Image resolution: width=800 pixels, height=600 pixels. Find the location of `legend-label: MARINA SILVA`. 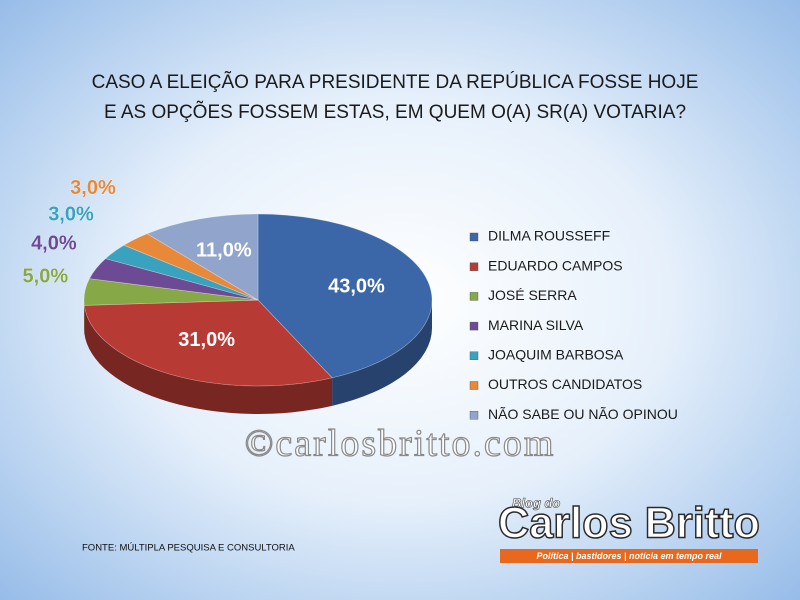

legend-label: MARINA SILVA is located at coordinates (536, 325).